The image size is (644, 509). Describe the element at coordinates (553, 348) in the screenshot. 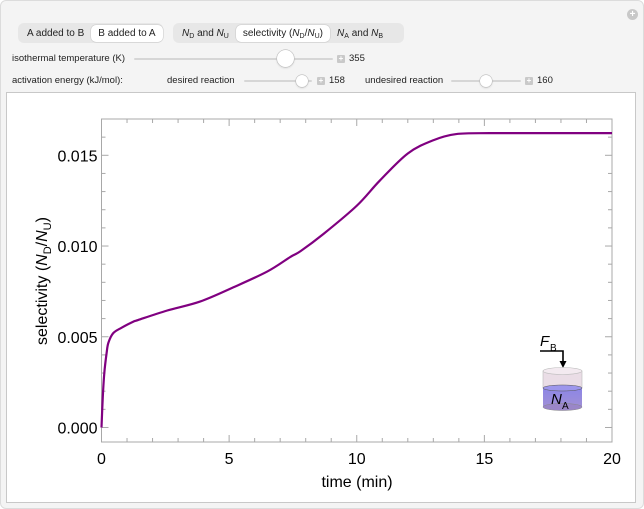

I see `feed-subscript: B` at that location.